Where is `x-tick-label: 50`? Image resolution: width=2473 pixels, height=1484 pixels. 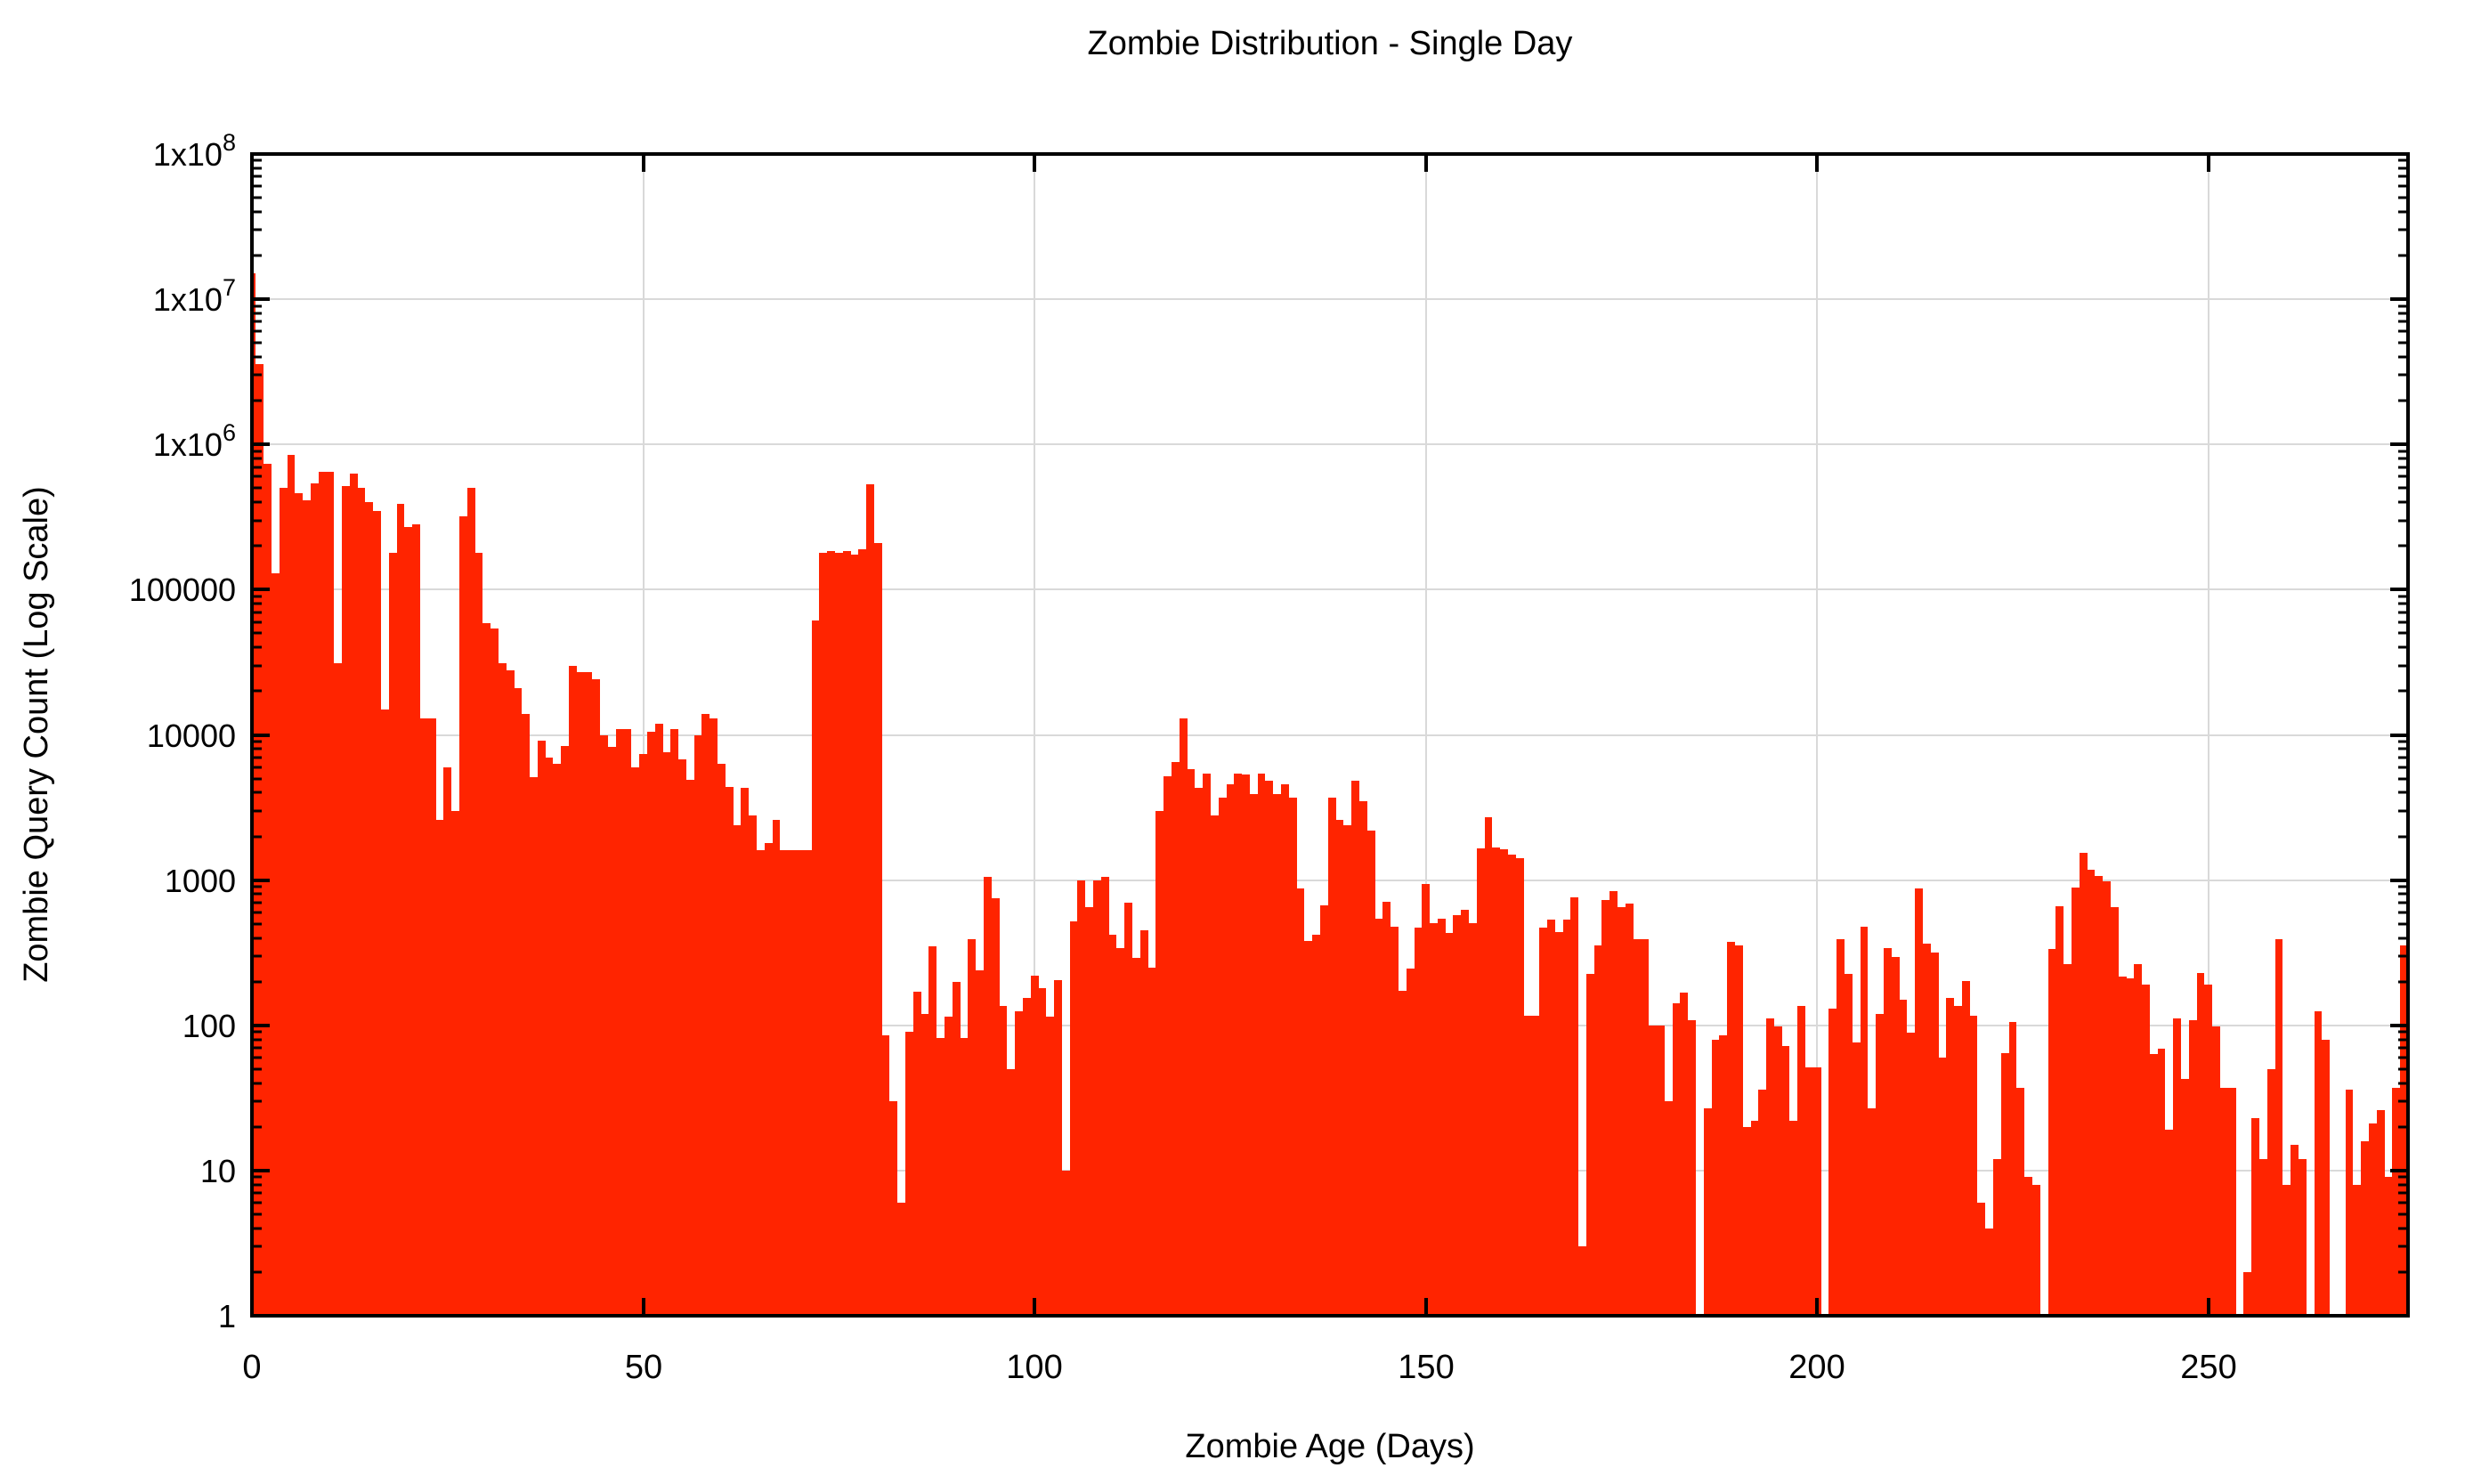 x-tick-label: 50 is located at coordinates (643, 1367).